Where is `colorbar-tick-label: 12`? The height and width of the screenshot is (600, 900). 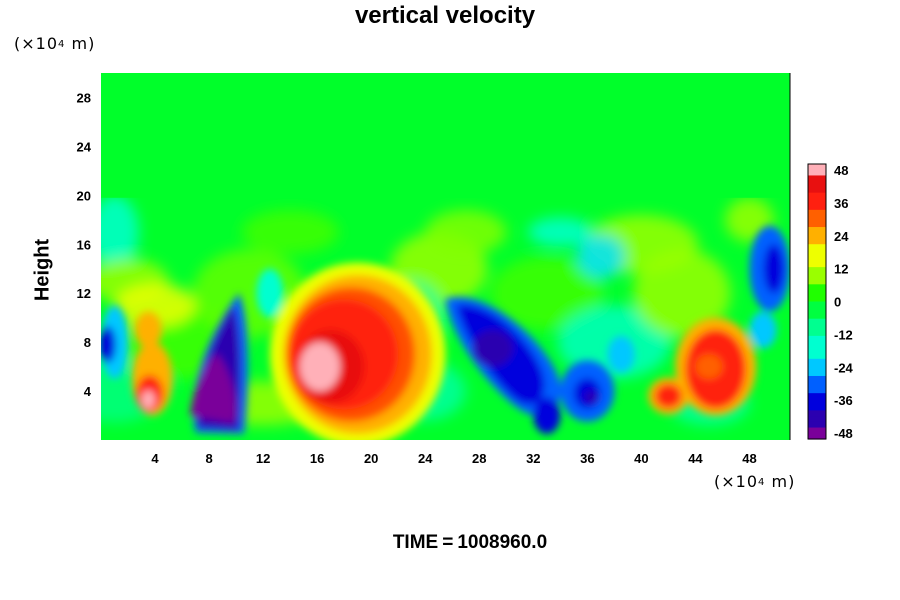
colorbar-tick-label: 12 is located at coordinates (841, 269).